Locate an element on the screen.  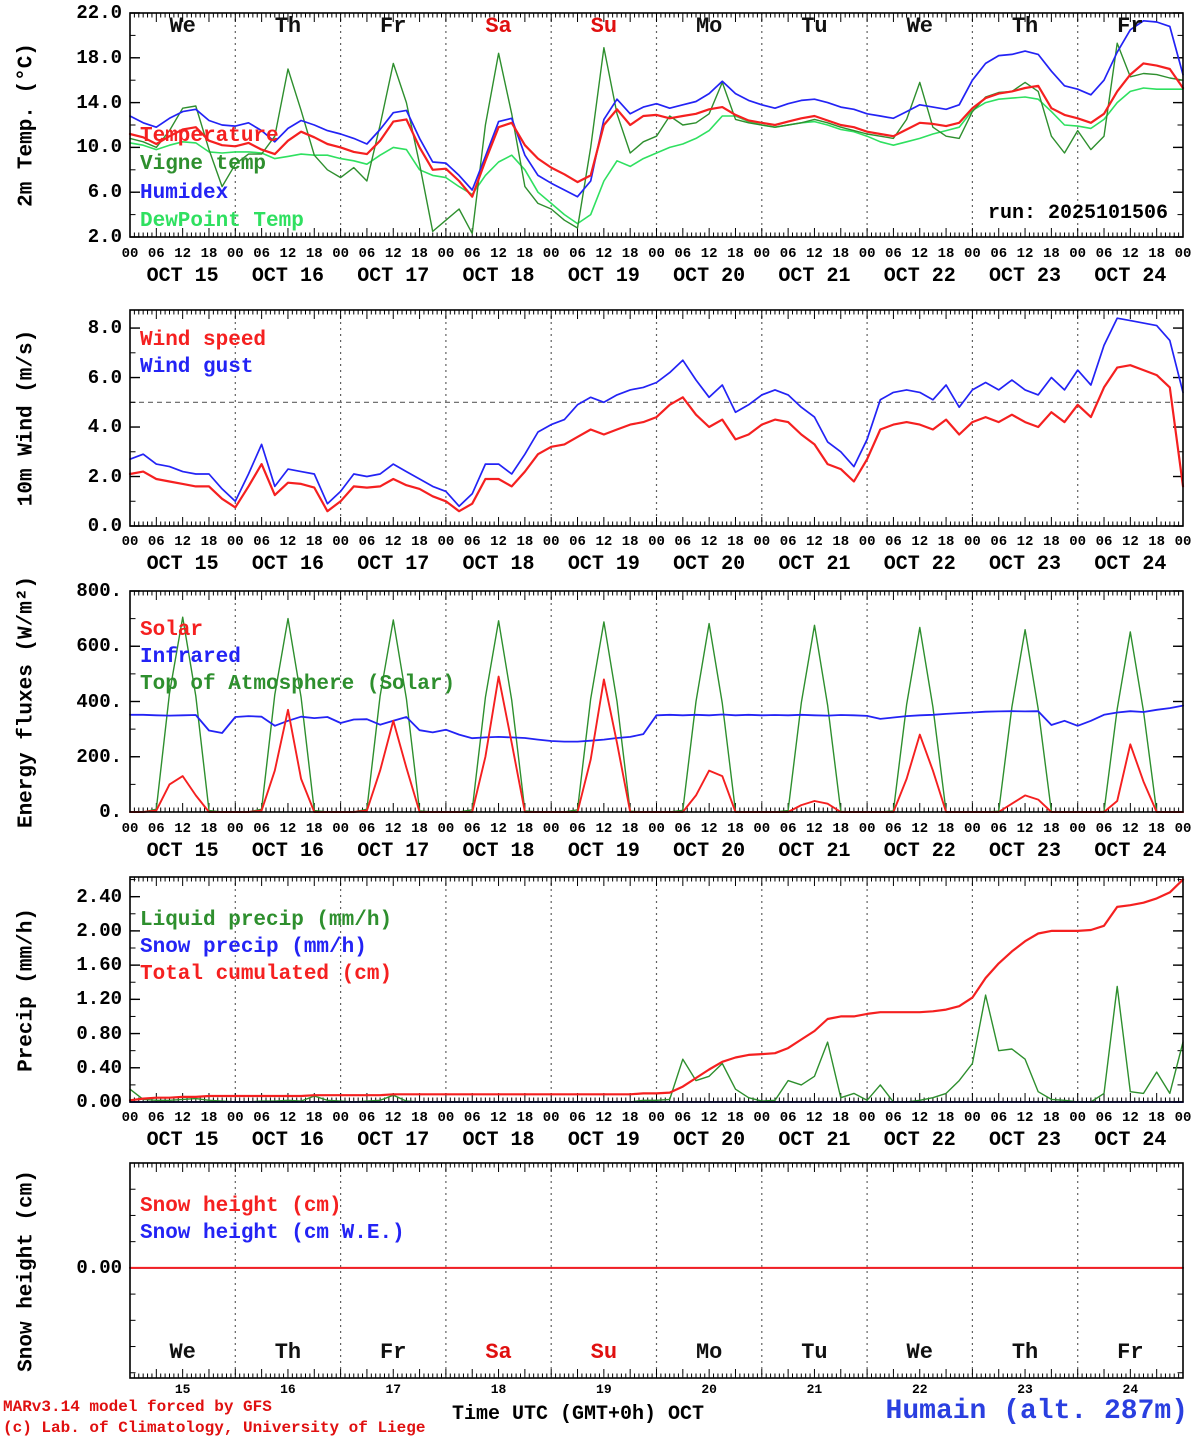
legend-temperature-panel-2: Humidex is located at coordinates (184, 193).